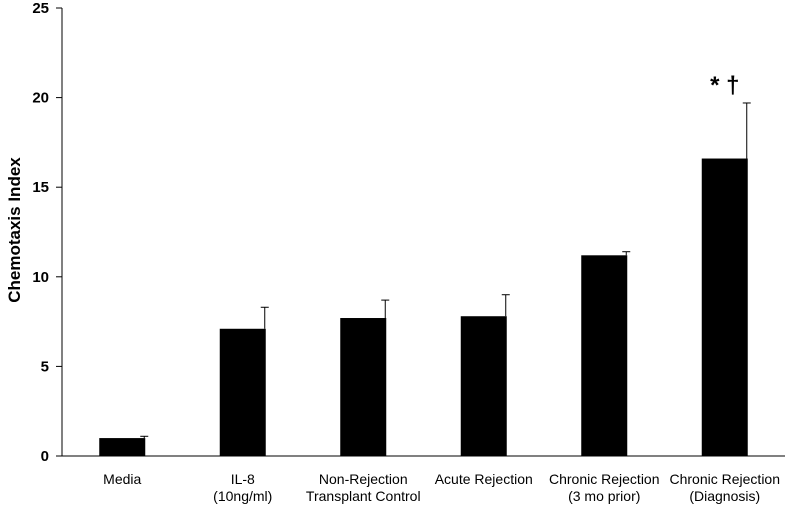 The height and width of the screenshot is (511, 800). Describe the element at coordinates (724, 496) in the screenshot. I see `x-tick-label: (Diagnosis)` at that location.